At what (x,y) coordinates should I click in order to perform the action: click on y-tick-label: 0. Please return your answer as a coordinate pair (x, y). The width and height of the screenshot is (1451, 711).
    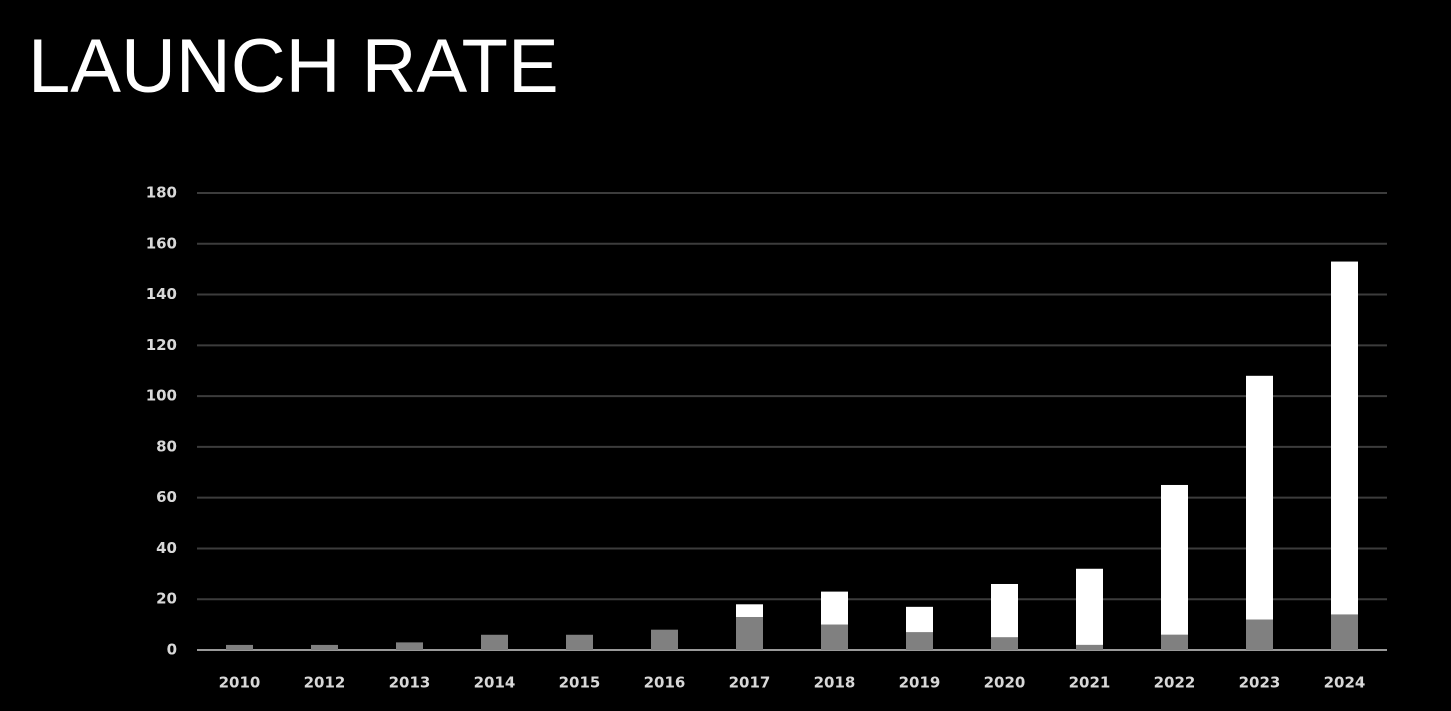
    Looking at the image, I should click on (172, 650).